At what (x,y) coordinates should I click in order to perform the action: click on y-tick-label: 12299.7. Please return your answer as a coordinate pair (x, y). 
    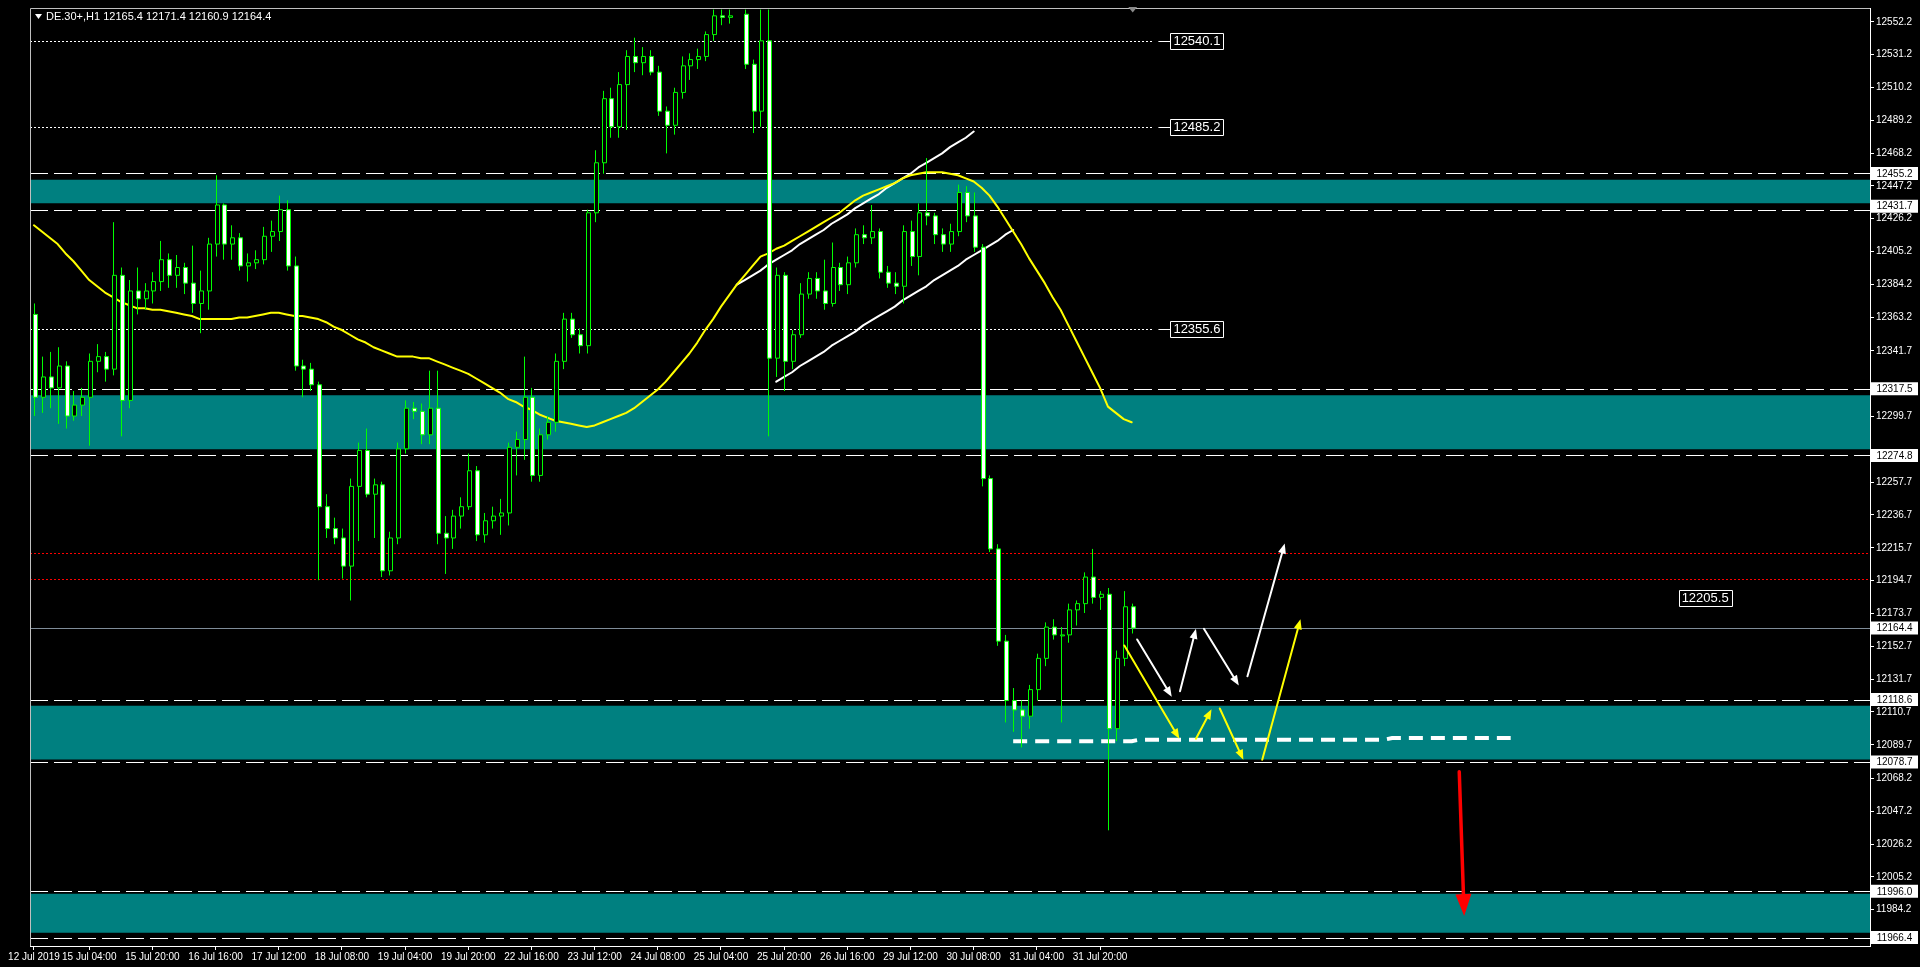
    Looking at the image, I should click on (1894, 416).